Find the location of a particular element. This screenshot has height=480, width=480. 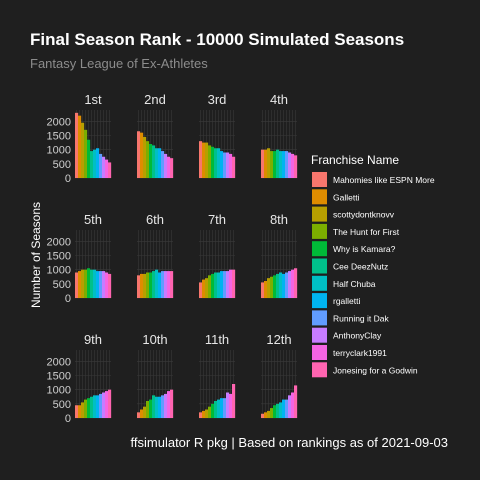

legend-label: rgalletti is located at coordinates (347, 301).